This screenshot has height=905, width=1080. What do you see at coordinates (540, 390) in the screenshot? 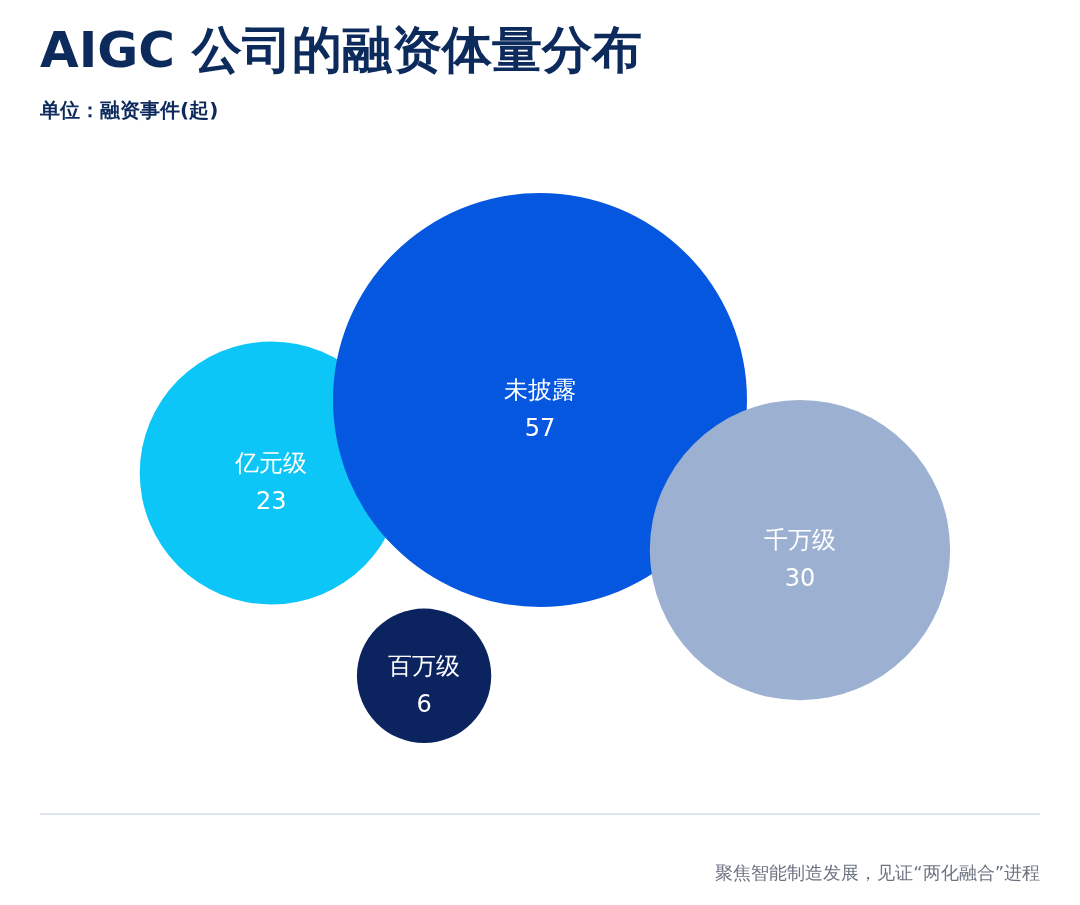
I see `category-label: 未披露` at bounding box center [540, 390].